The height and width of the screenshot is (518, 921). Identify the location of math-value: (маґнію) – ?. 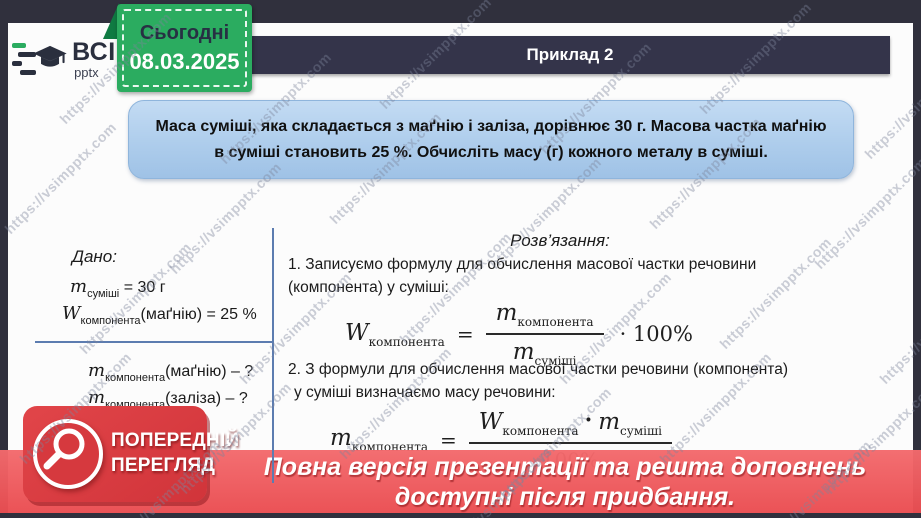
(209, 371).